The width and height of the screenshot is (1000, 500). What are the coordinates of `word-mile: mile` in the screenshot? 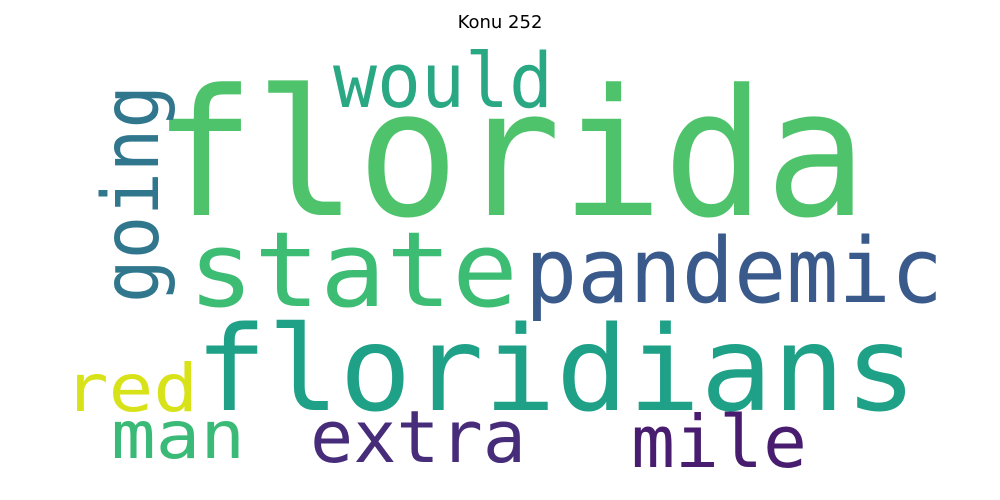 It's located at (719, 442).